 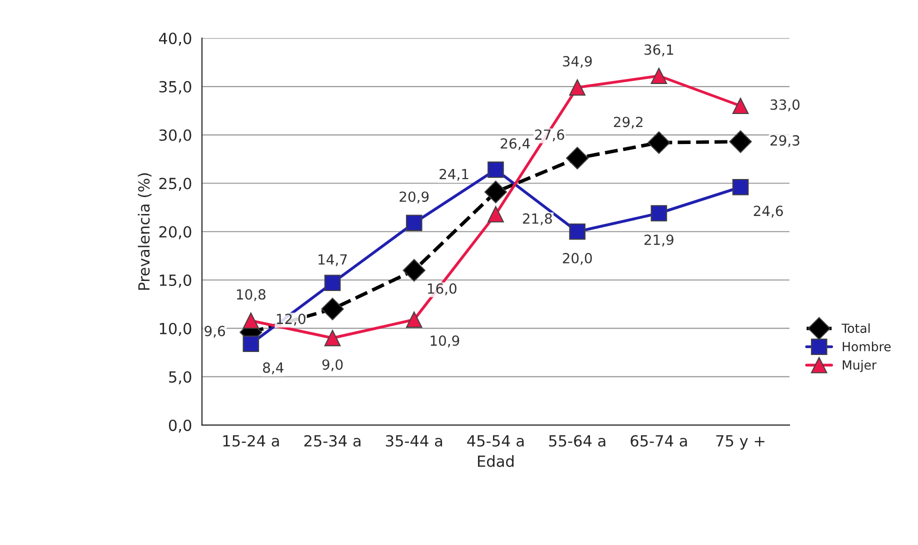 I want to click on y-tick-label: 35,0, so click(x=175, y=87).